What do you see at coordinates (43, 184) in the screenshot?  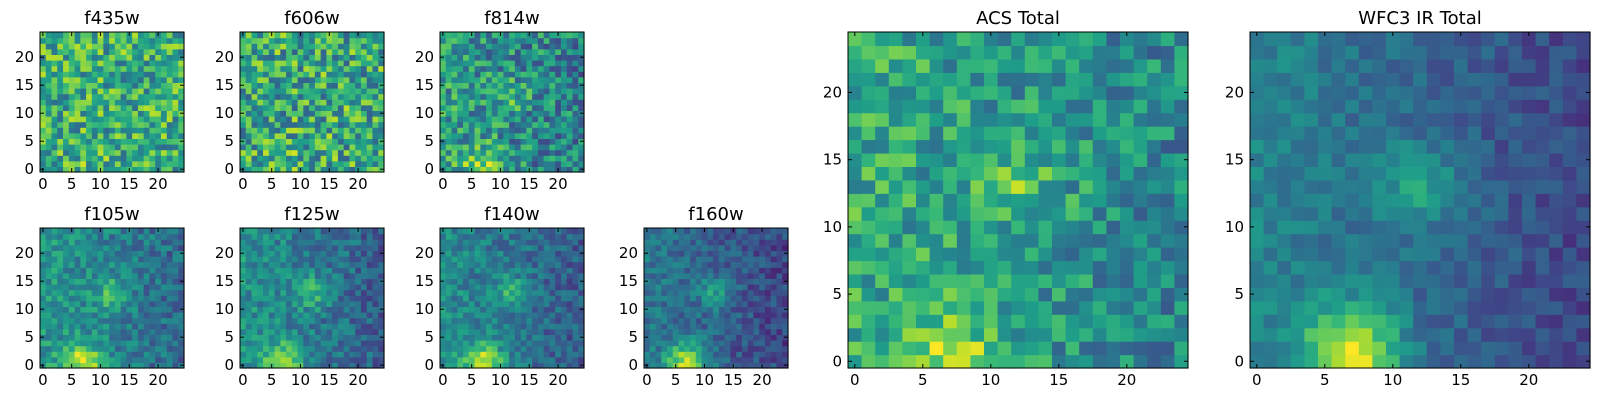 I see `x-tick-label: 0` at bounding box center [43, 184].